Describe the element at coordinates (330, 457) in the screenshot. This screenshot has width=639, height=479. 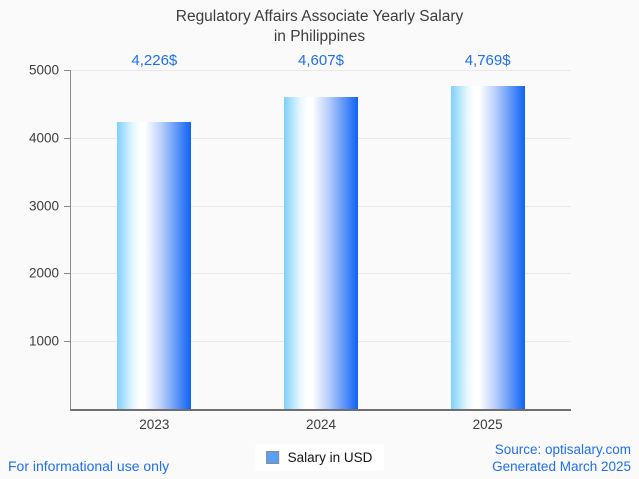
I see `legend-label: Salary in USD` at that location.